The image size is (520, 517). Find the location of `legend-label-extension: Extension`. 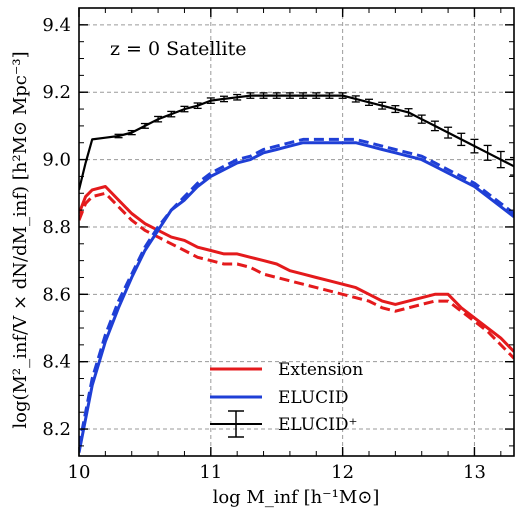

legend-label-extension: Extension is located at coordinates (320, 370).